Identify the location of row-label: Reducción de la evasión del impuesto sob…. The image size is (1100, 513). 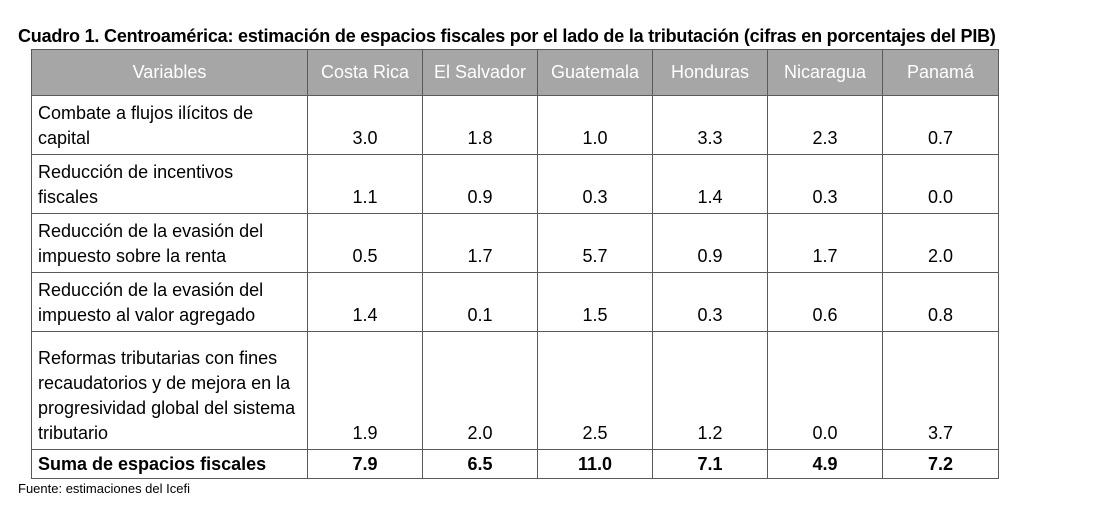
(169, 243).